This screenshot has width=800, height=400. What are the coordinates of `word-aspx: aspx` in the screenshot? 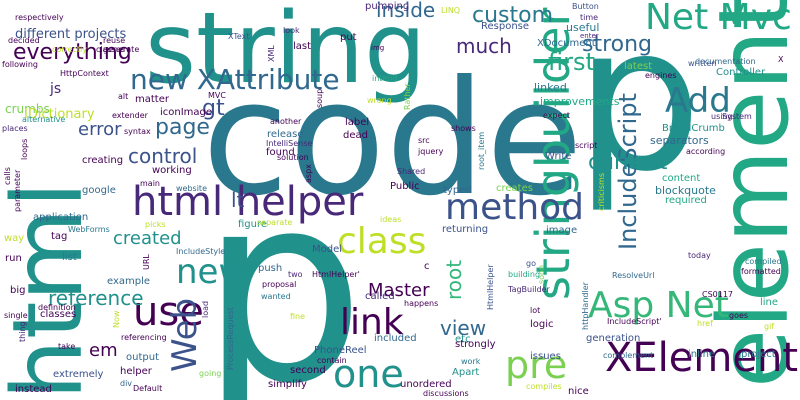 It's located at (308, 173).